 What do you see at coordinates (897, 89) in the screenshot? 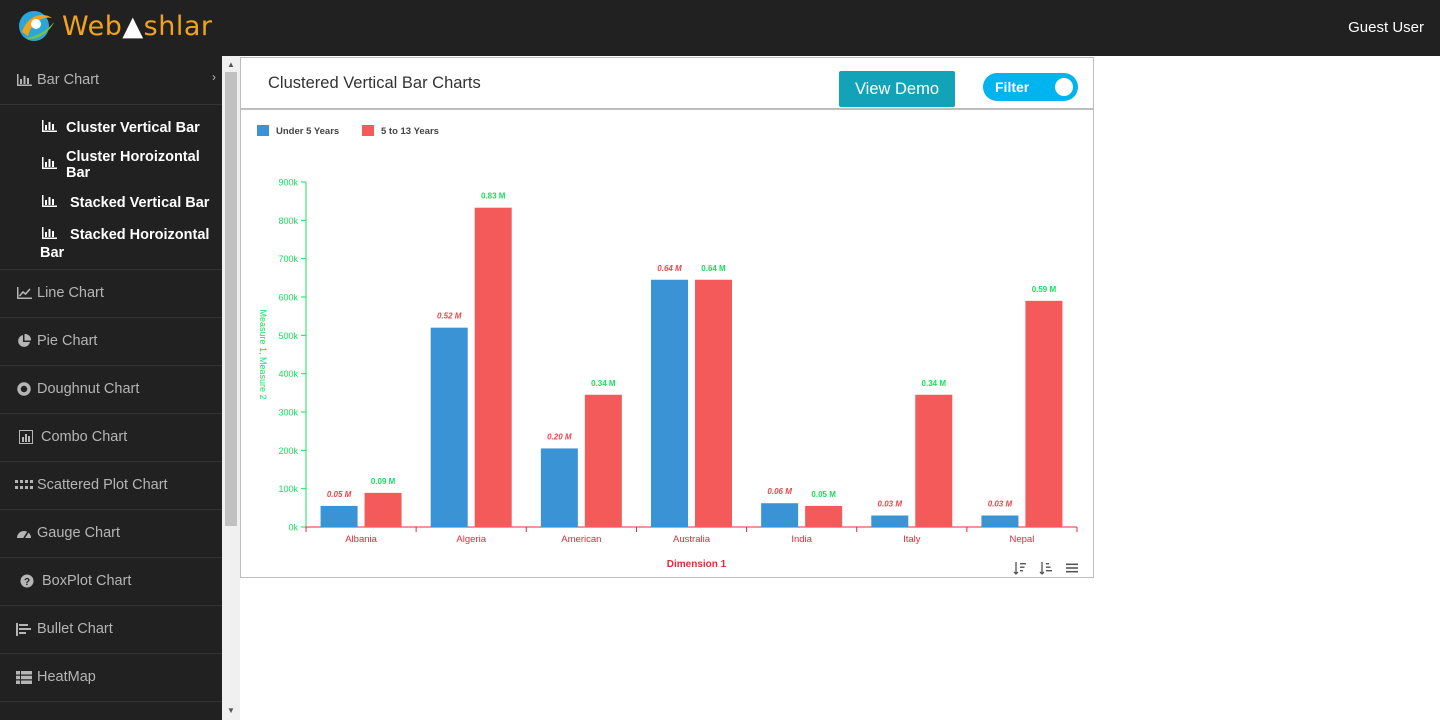
I see `view-demo-button: View Demo` at bounding box center [897, 89].